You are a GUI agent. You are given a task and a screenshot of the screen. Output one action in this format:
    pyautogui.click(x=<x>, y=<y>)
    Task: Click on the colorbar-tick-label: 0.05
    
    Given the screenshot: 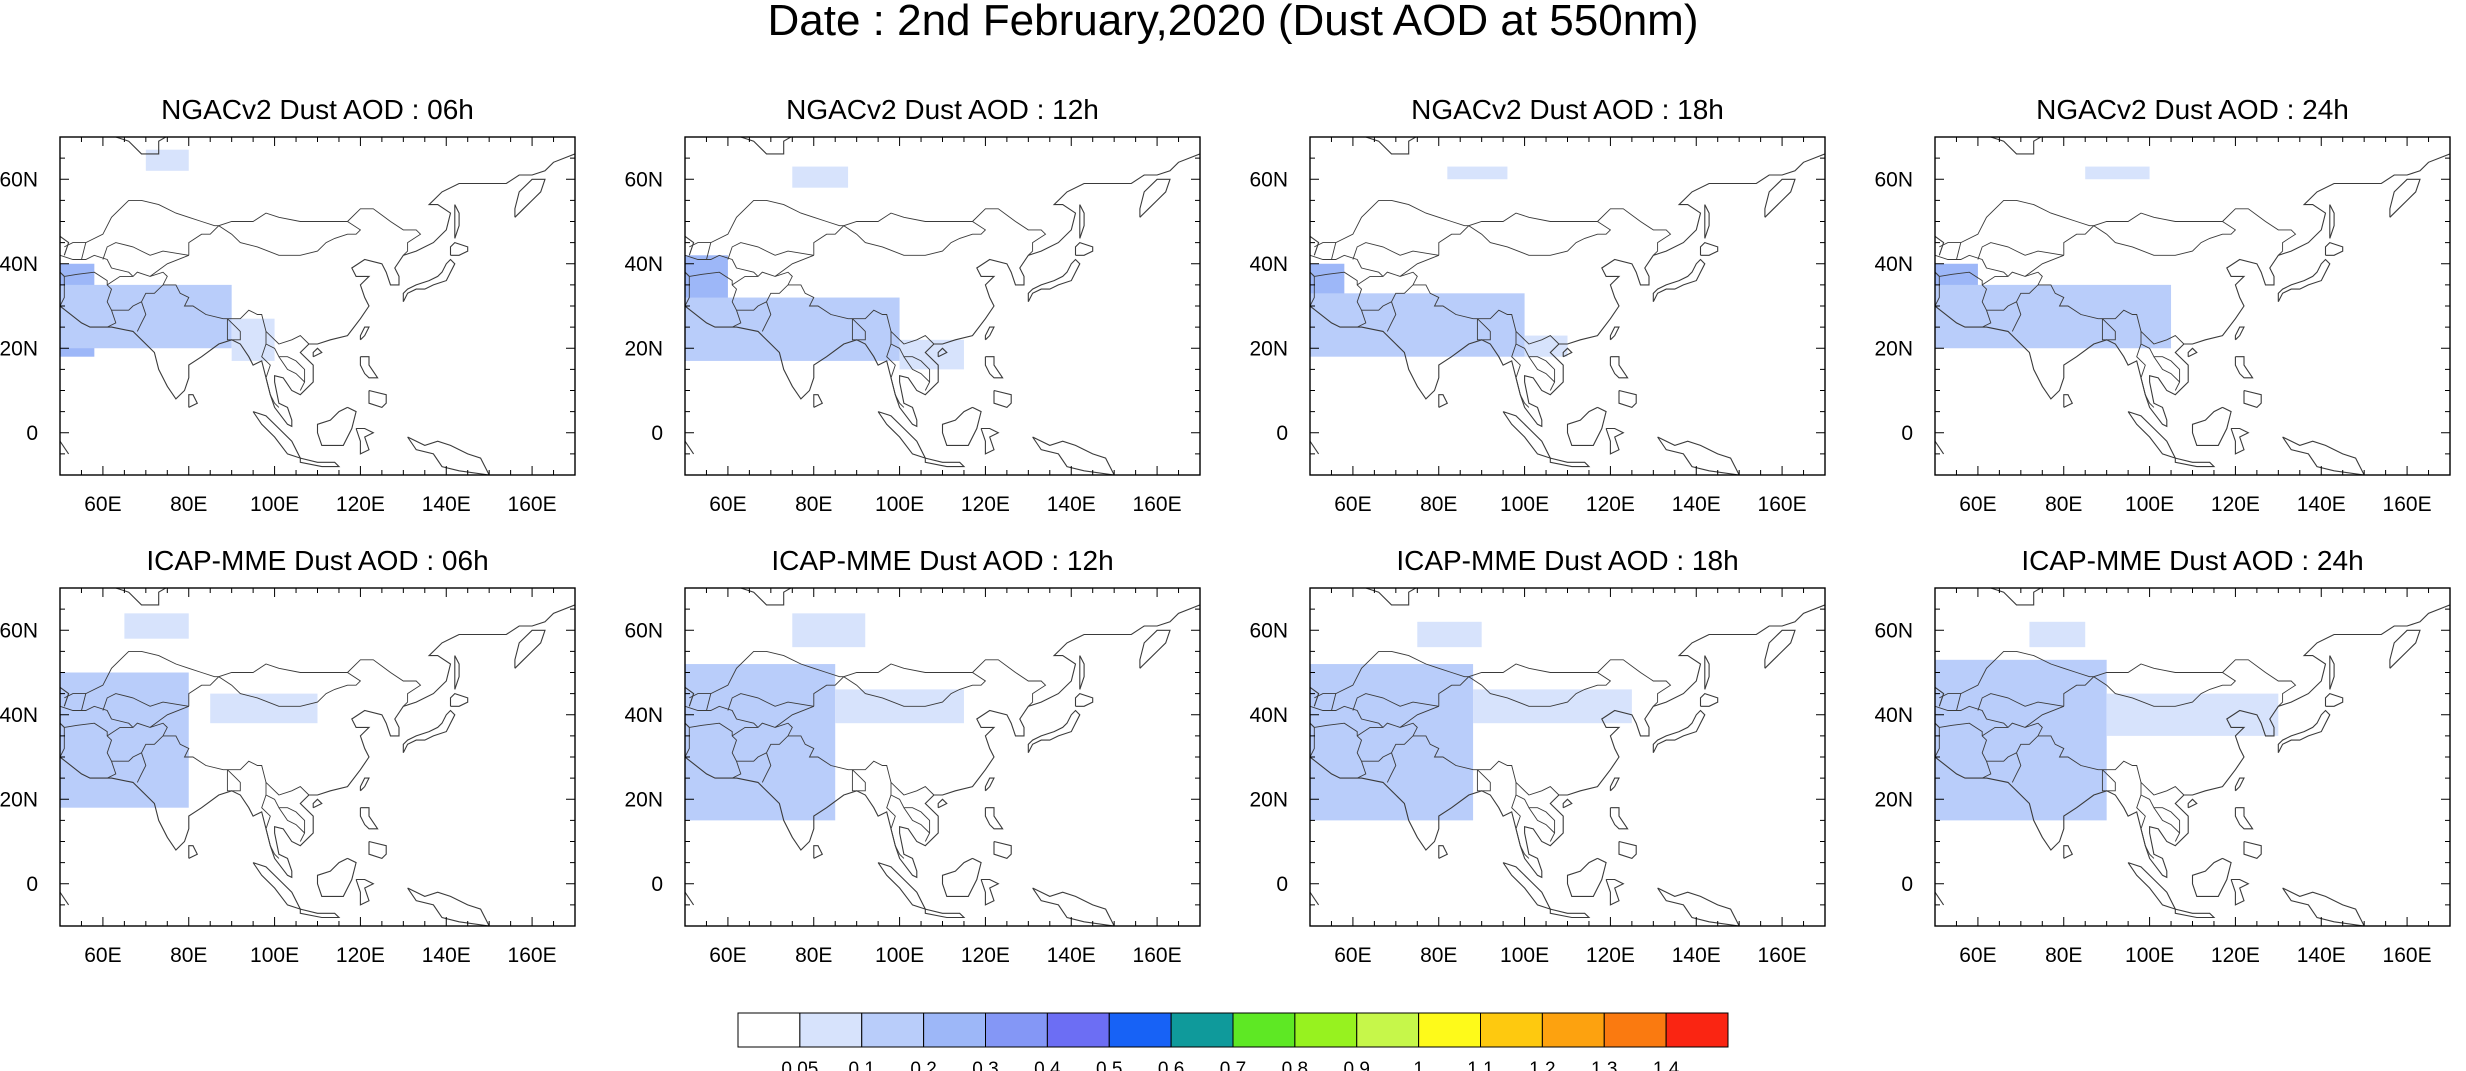 What is the action you would take?
    pyautogui.click(x=799, y=1065)
    